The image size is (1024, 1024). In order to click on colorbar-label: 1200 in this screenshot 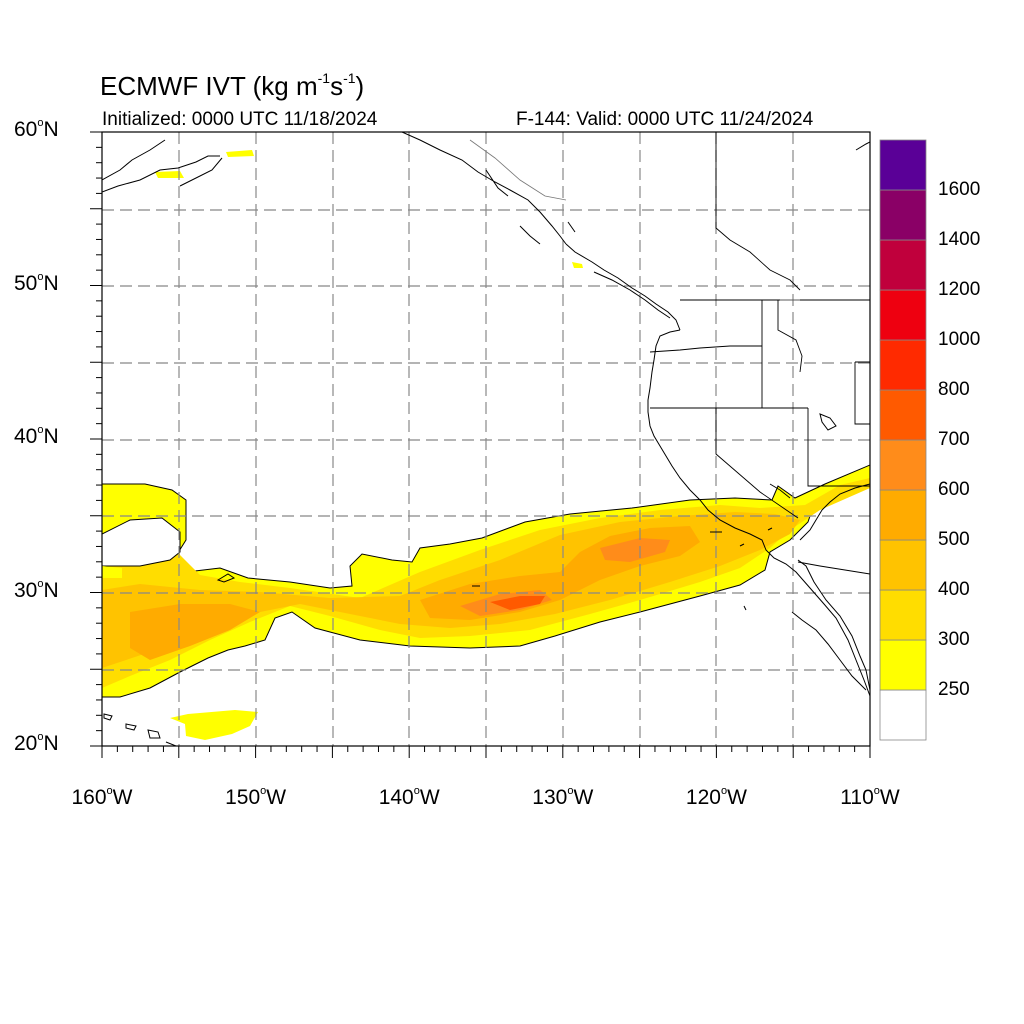, I will do `click(959, 289)`.